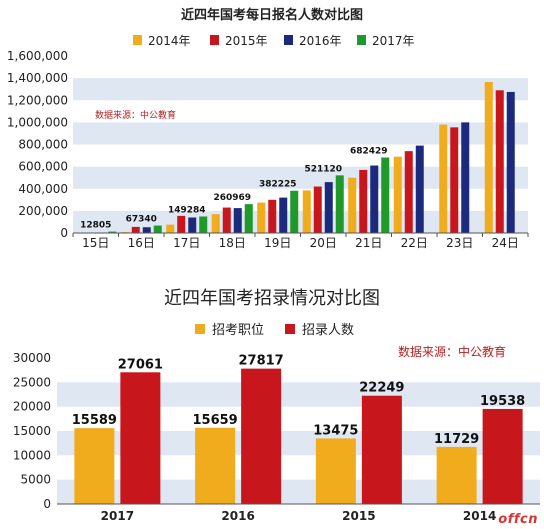  What do you see at coordinates (146, 230) in the screenshot?
I see `bar-2016年-16日` at bounding box center [146, 230].